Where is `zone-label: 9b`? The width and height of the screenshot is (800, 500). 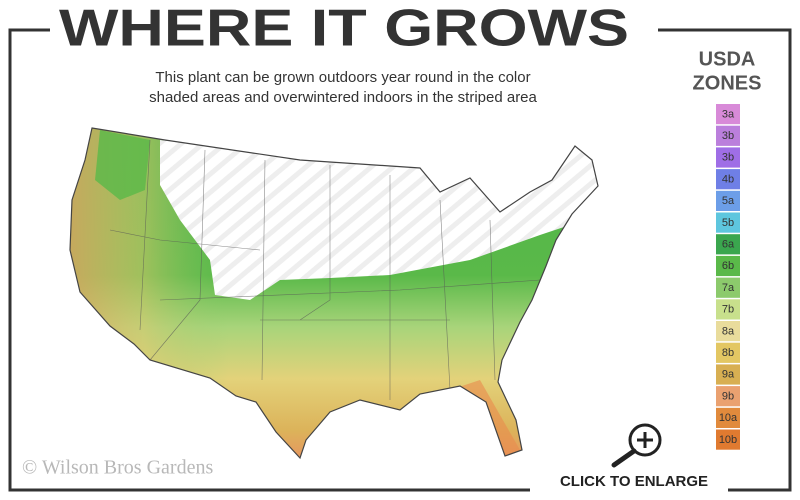 zone-label: 9b is located at coordinates (728, 396).